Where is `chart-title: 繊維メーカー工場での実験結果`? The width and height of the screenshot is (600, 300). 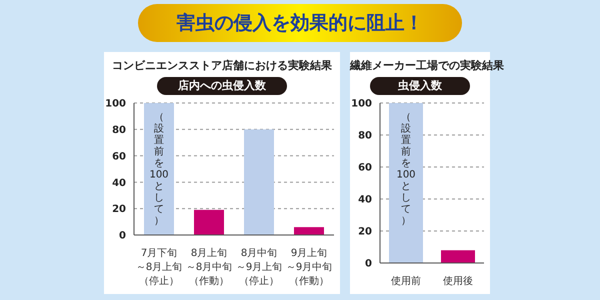
chart-title: 繊維メーカー工場での実験結果 is located at coordinates (427, 65).